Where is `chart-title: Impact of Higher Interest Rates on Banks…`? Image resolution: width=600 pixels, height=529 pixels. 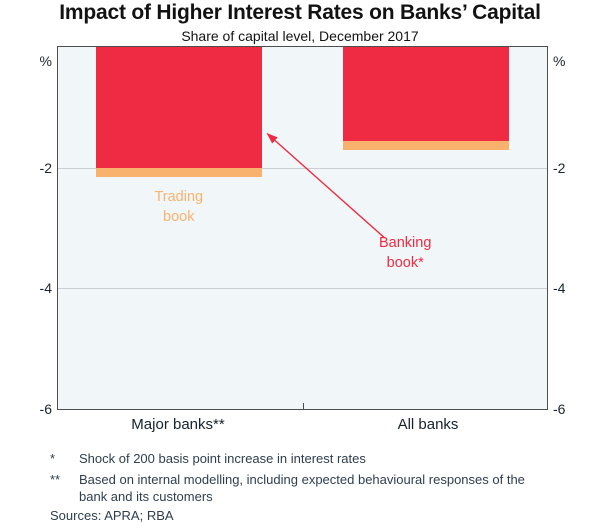 chart-title: Impact of Higher Interest Rates on Banks… is located at coordinates (300, 12).